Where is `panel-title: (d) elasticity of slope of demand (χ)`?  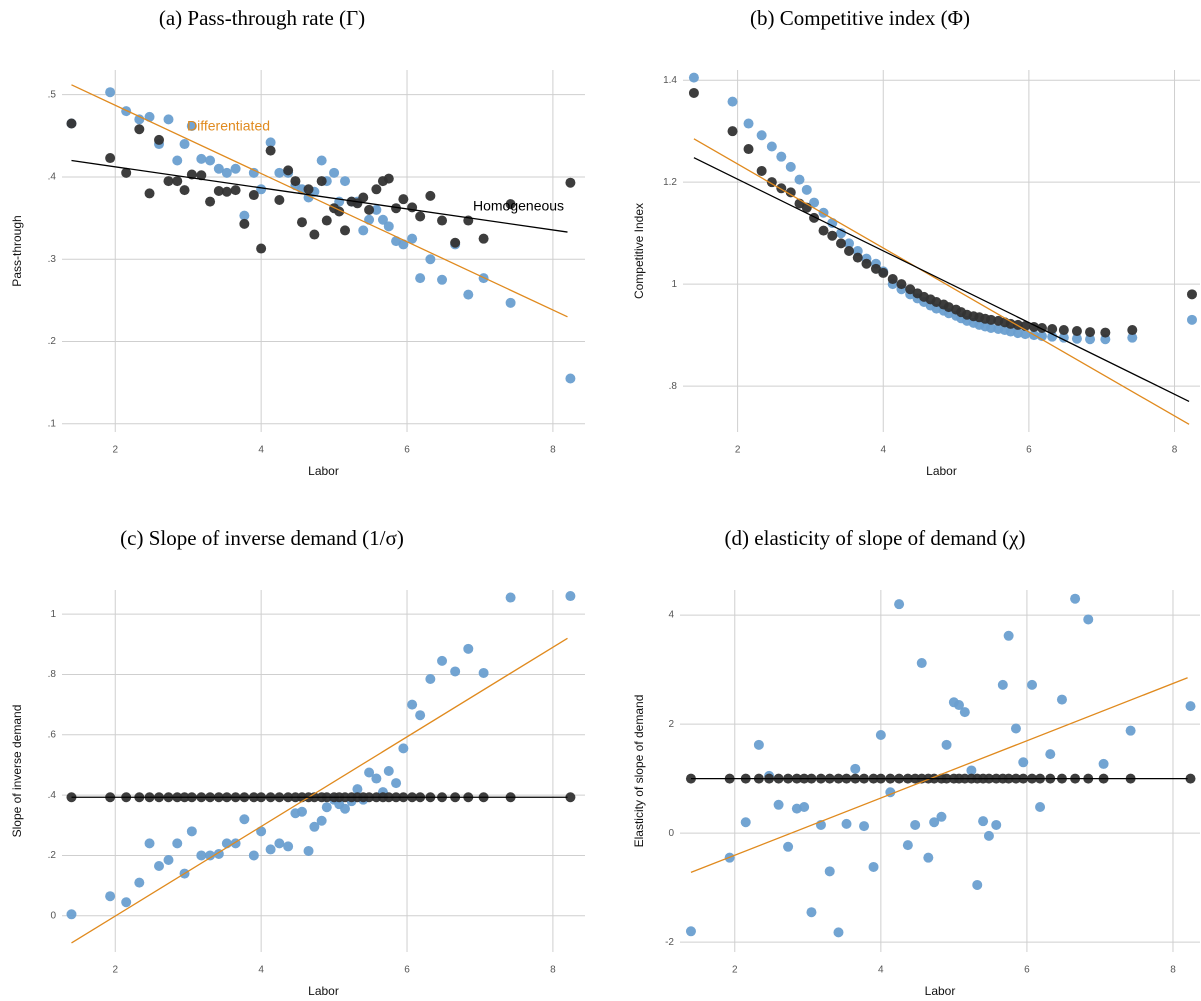
panel-title: (d) elasticity of slope of demand (χ) is located at coordinates (875, 538).